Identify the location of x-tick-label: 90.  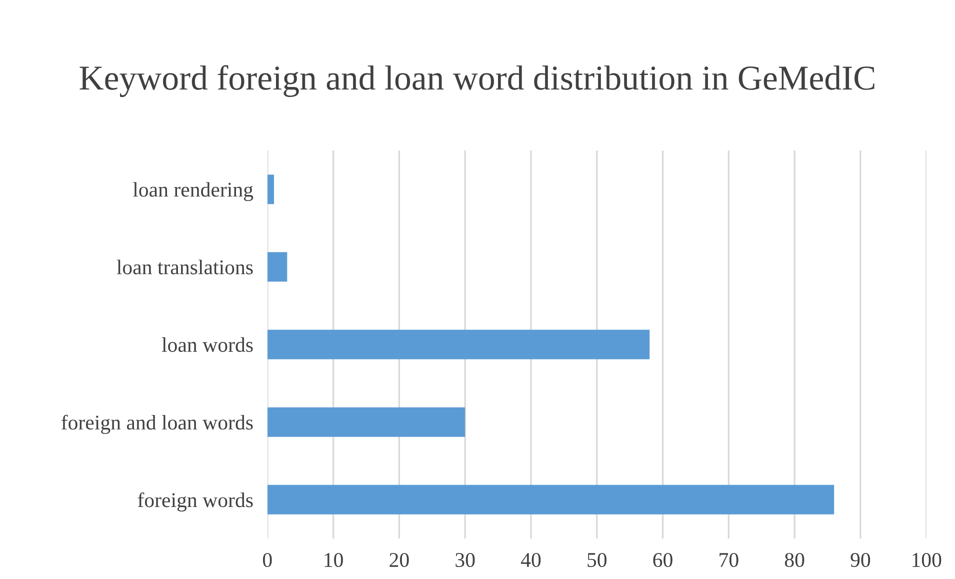
(860, 560).